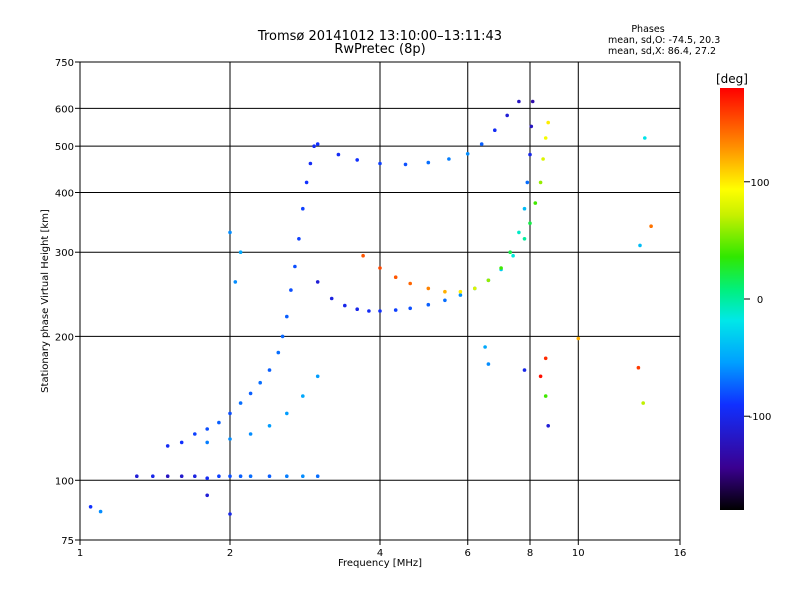 This screenshot has width=800, height=600. What do you see at coordinates (759, 183) in the screenshot?
I see `colorbar-tick-label: 100` at bounding box center [759, 183].